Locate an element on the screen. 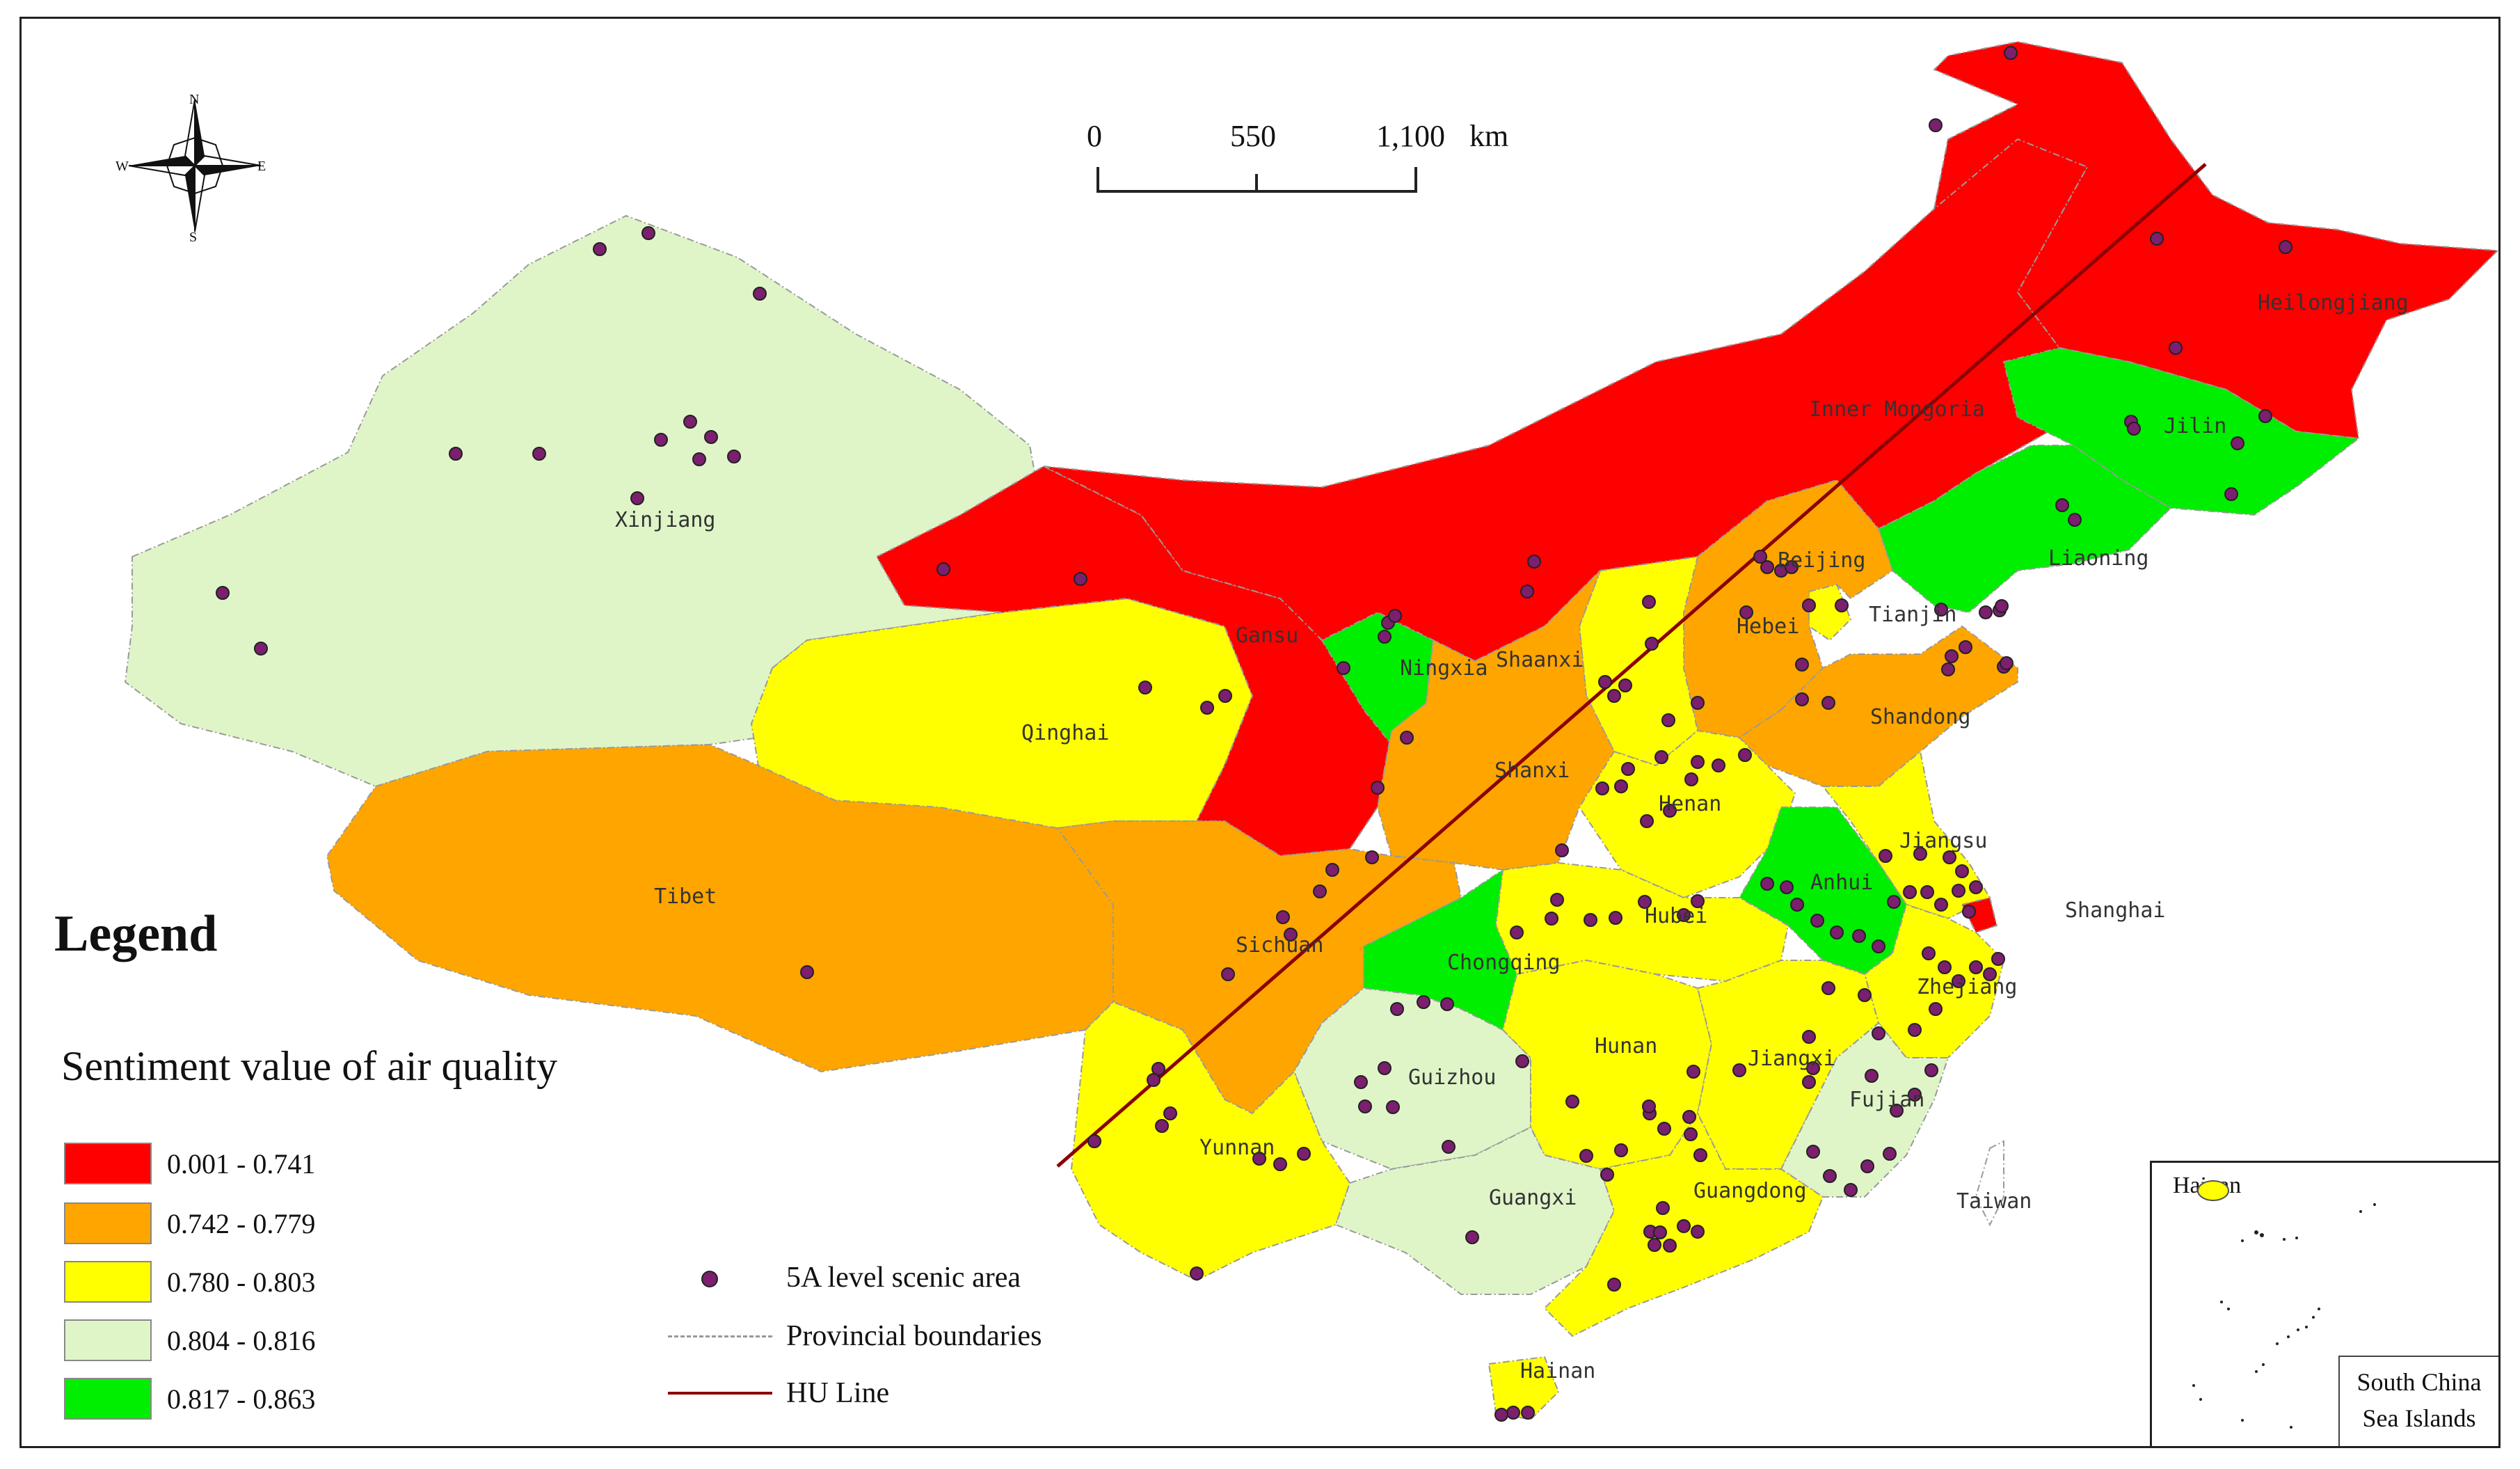  province-label-taiwan: Taiwan is located at coordinates (1994, 1201).